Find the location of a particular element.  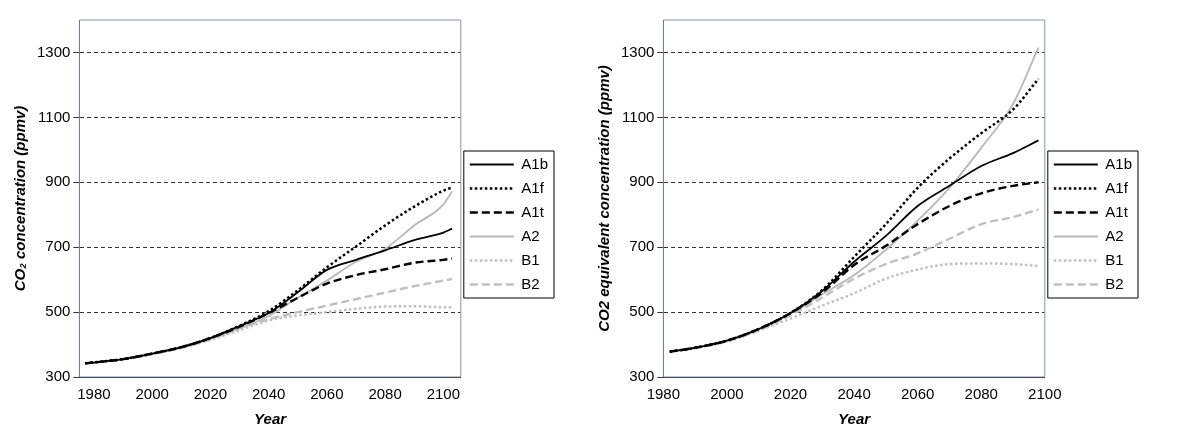

y-axis-title: CO₂ concentration (ppmv) is located at coordinates (20, 198).